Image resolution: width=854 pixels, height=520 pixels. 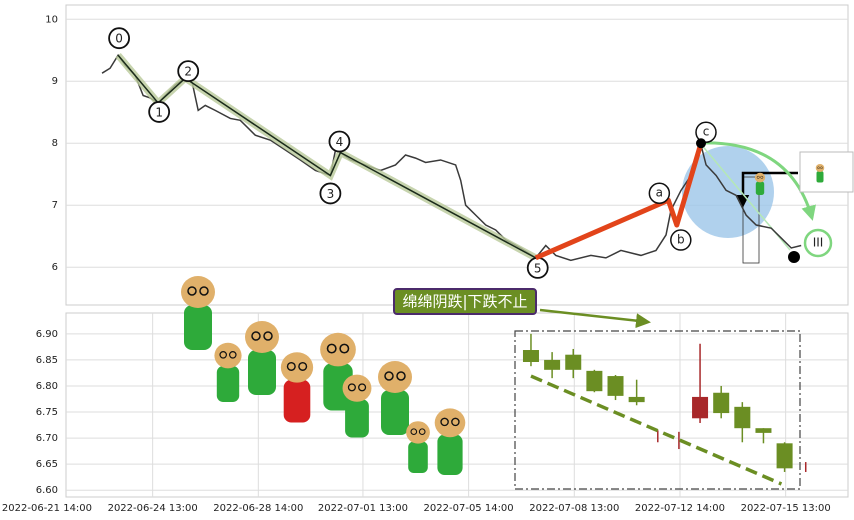 What do you see at coordinates (47, 508) in the screenshot?
I see `x-tick-label: 2022-06-21 14:00` at bounding box center [47, 508].